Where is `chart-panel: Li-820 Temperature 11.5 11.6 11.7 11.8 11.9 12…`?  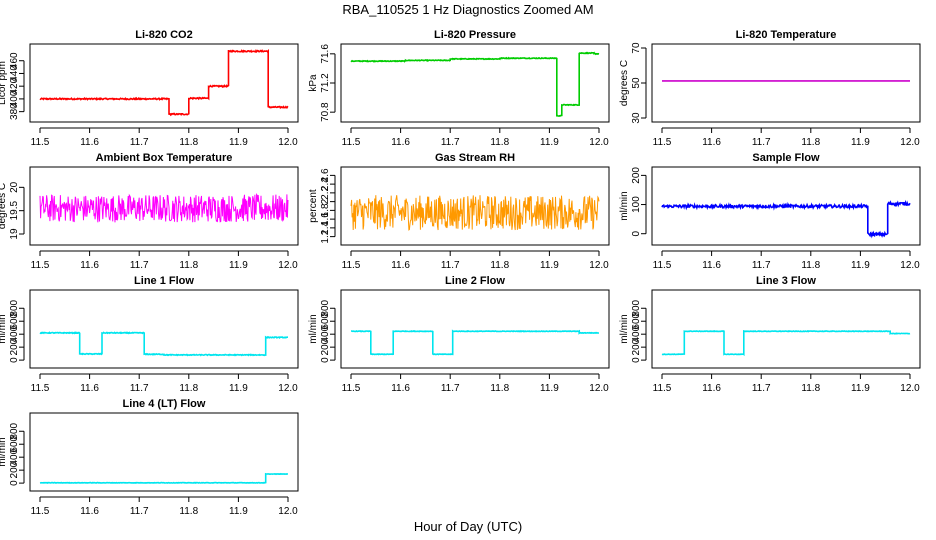 chart-panel: Li-820 Temperature 11.5 11.6 11.7 11.8 11.9 12… is located at coordinates (770, 88).